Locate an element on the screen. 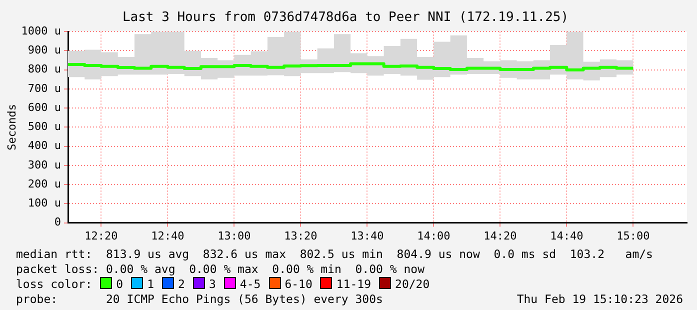  legend-label: 0 is located at coordinates (120, 284).